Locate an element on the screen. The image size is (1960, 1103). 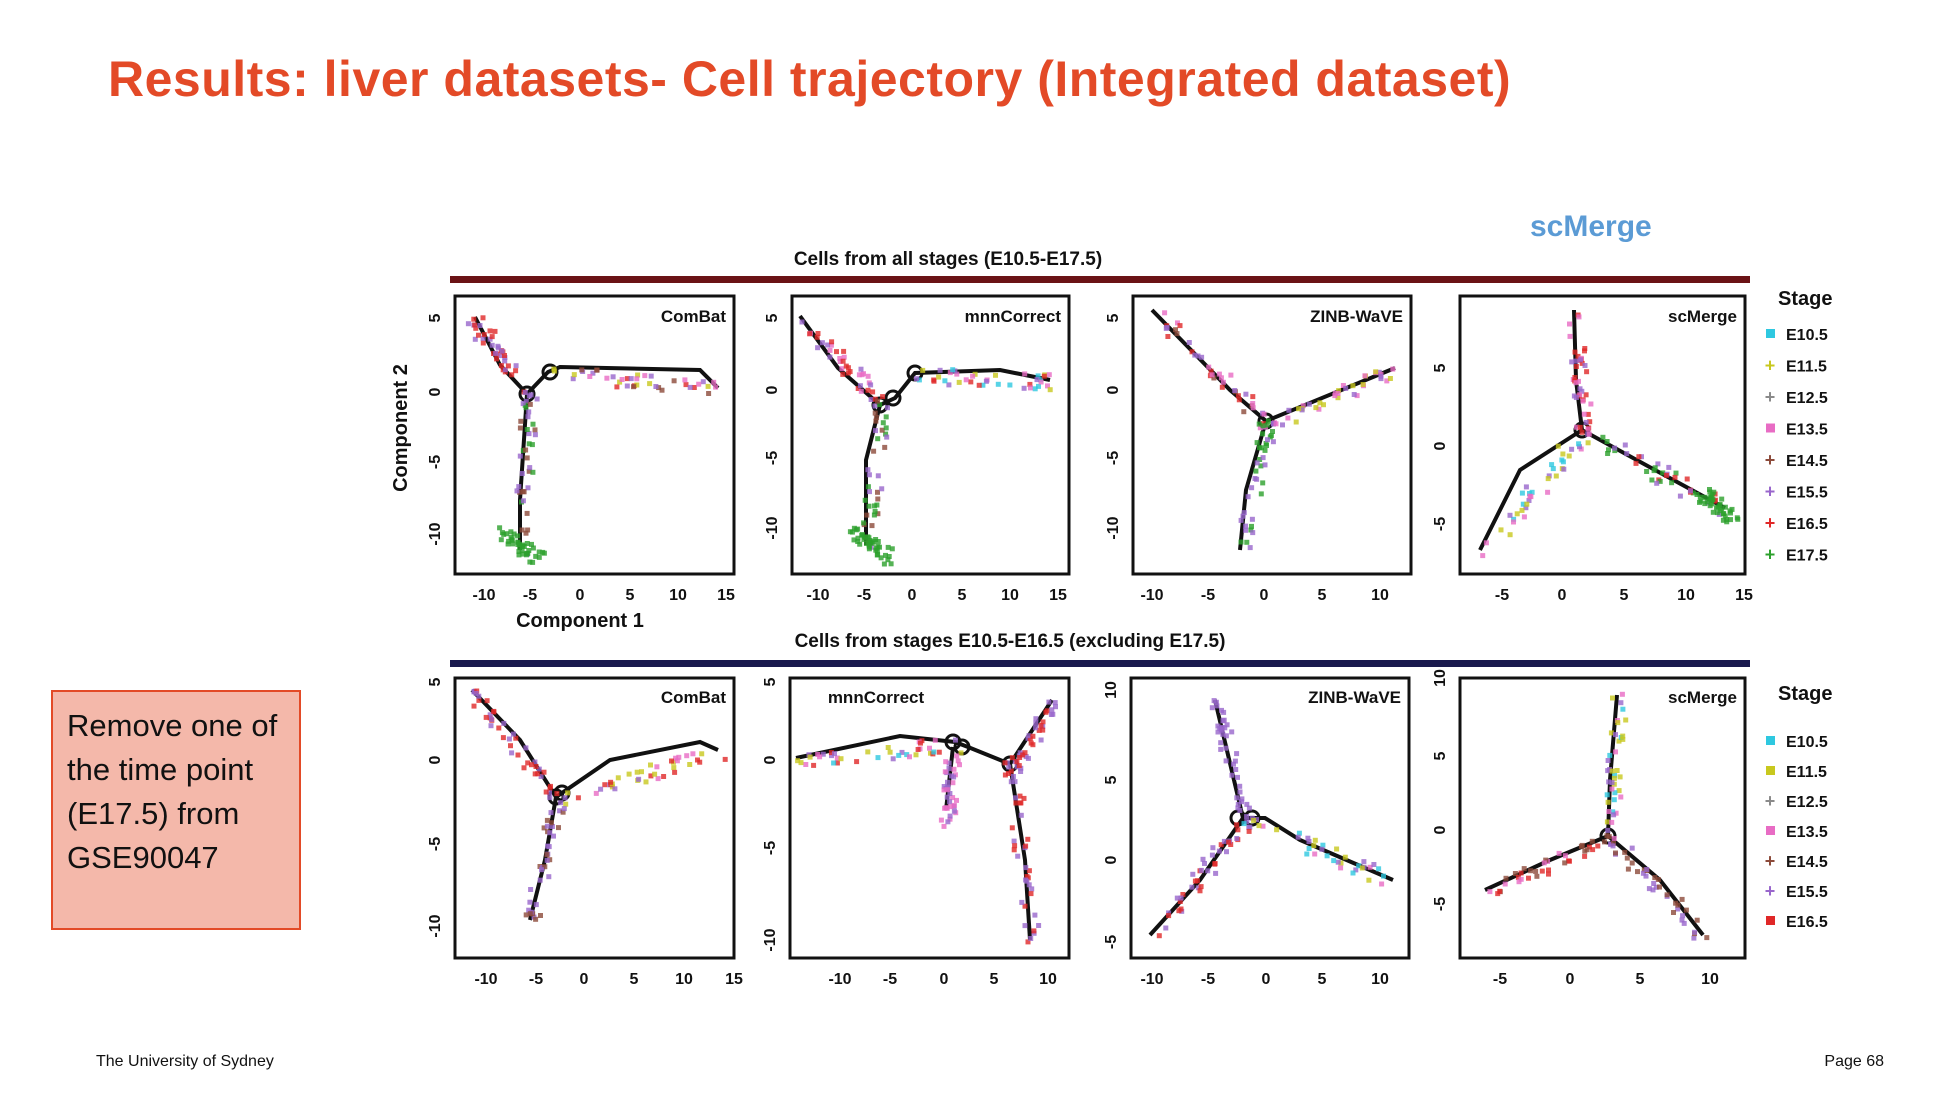
legend-label: E11.5 is located at coordinates (1806, 367).